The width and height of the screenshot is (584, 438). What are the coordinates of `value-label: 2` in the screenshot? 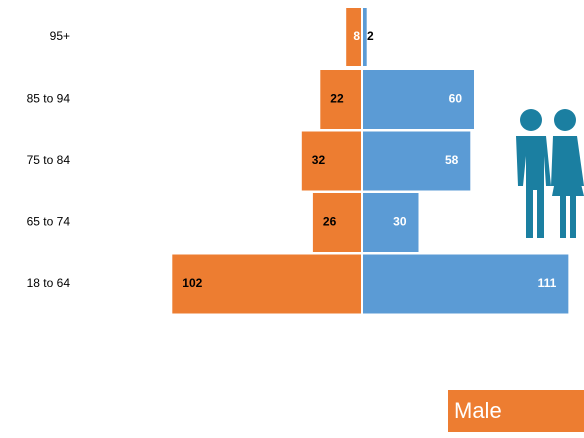 It's located at (370, 36).